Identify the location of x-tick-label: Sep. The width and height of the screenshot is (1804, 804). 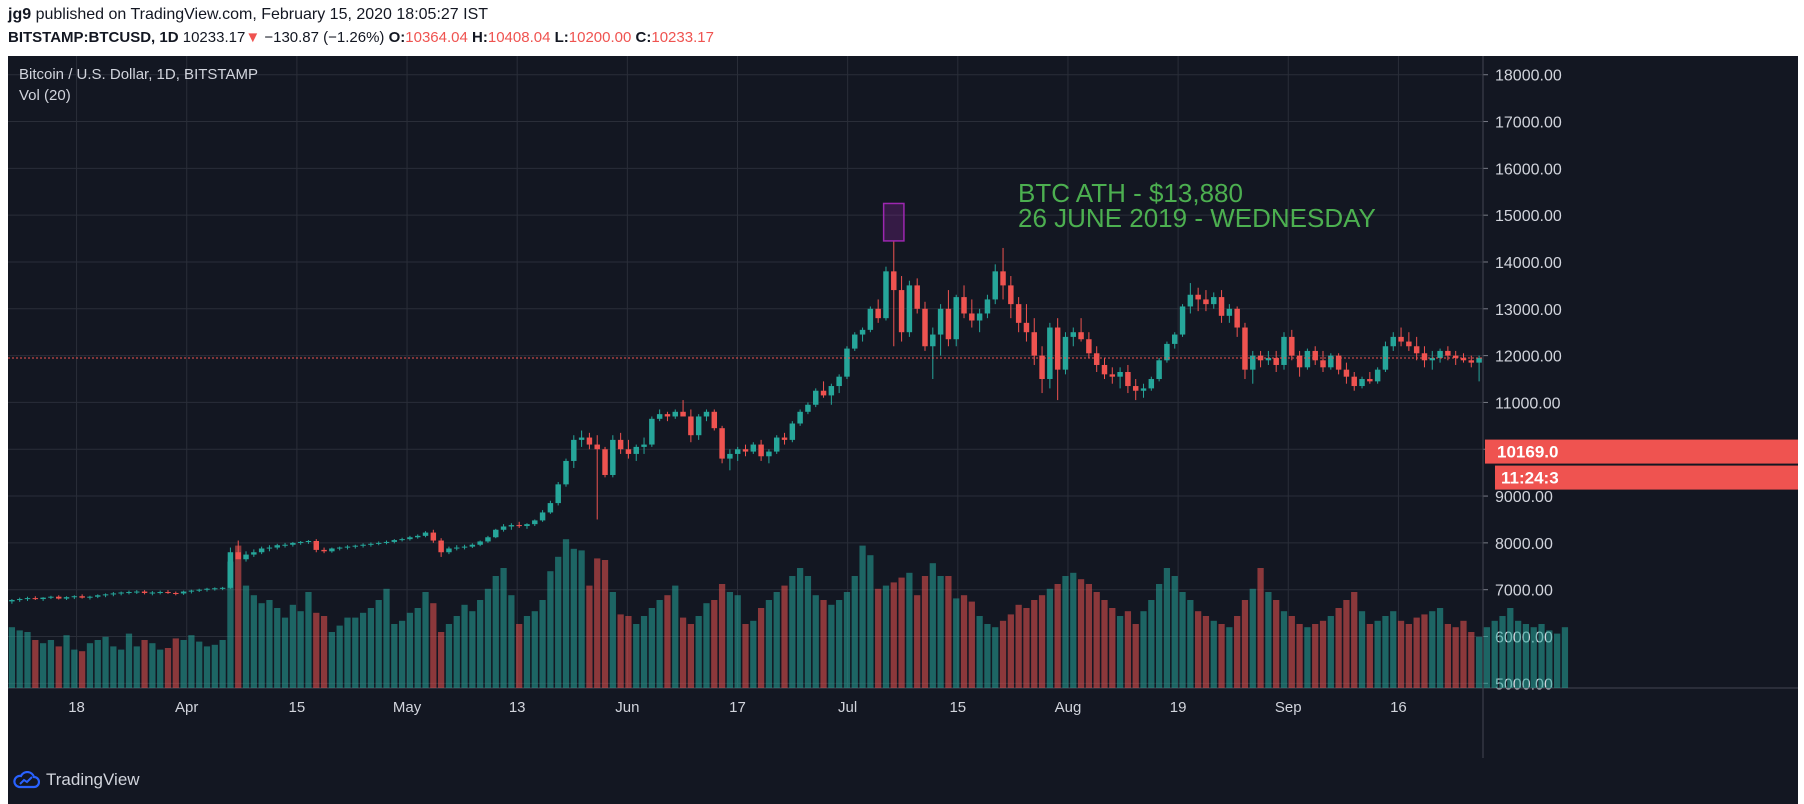
(1288, 707).